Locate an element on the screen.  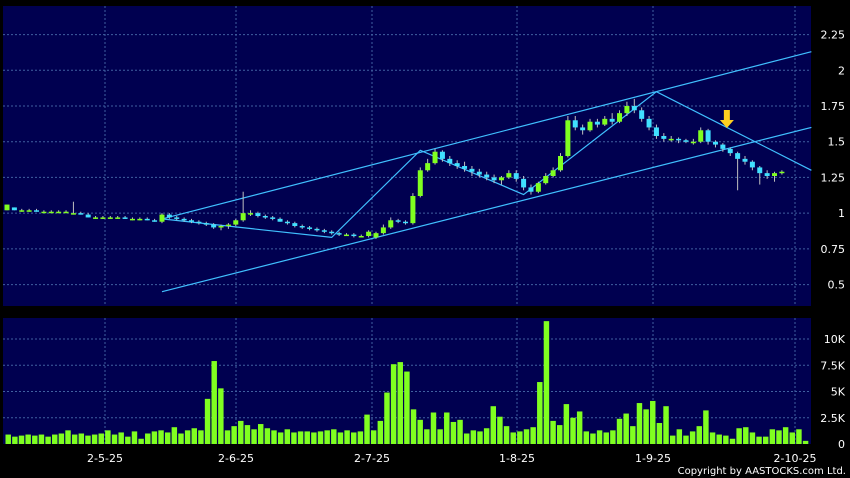
x-tick-label: 2-6-25 is located at coordinates (236, 458).